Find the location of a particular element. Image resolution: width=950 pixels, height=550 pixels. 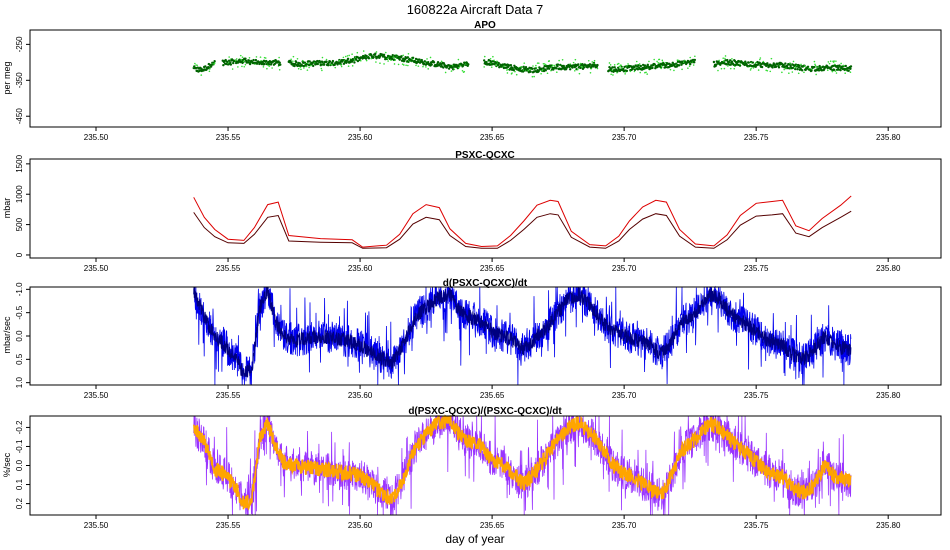

panel-4-title: d(PSXC-QCXC)/(PSXC-QCXC)/dt is located at coordinates (485, 411).